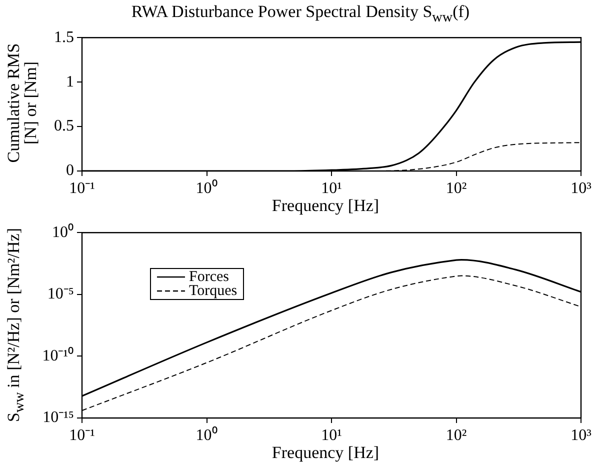  Describe the element at coordinates (64, 126) in the screenshot. I see `y-tick-label: 0.5` at that location.